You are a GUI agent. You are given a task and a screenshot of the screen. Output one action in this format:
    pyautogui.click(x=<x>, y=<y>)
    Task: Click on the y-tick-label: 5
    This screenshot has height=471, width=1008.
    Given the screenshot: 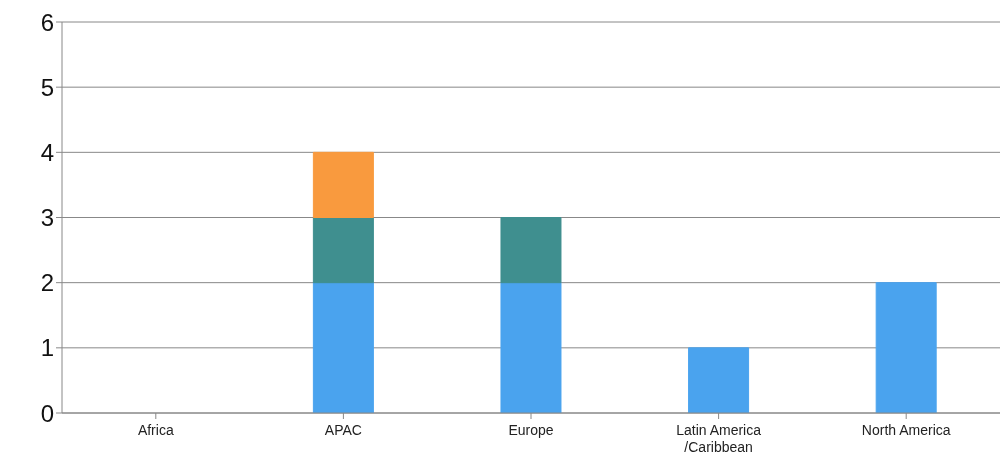 What is the action you would take?
    pyautogui.click(x=47, y=87)
    